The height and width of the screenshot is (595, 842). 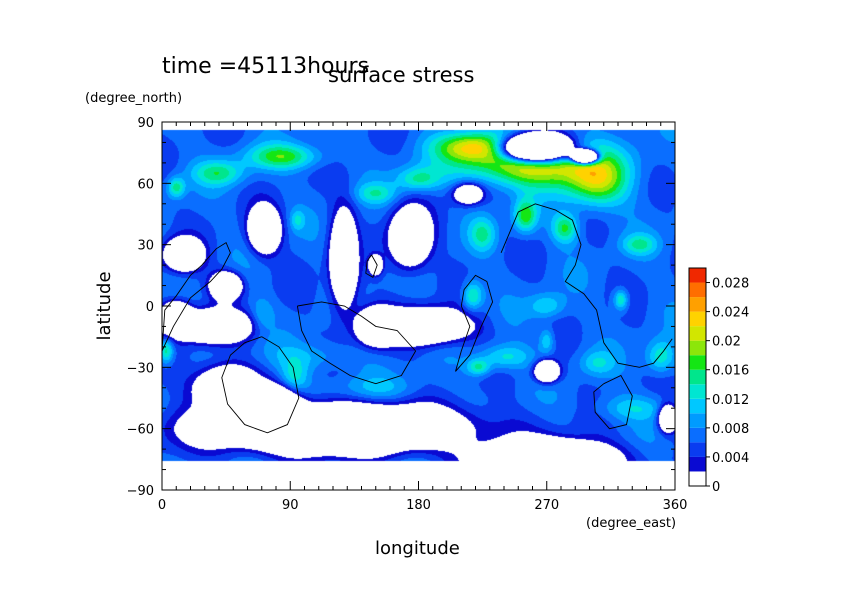 What do you see at coordinates (140, 368) in the screenshot?
I see `y-tick-label: −30` at bounding box center [140, 368].